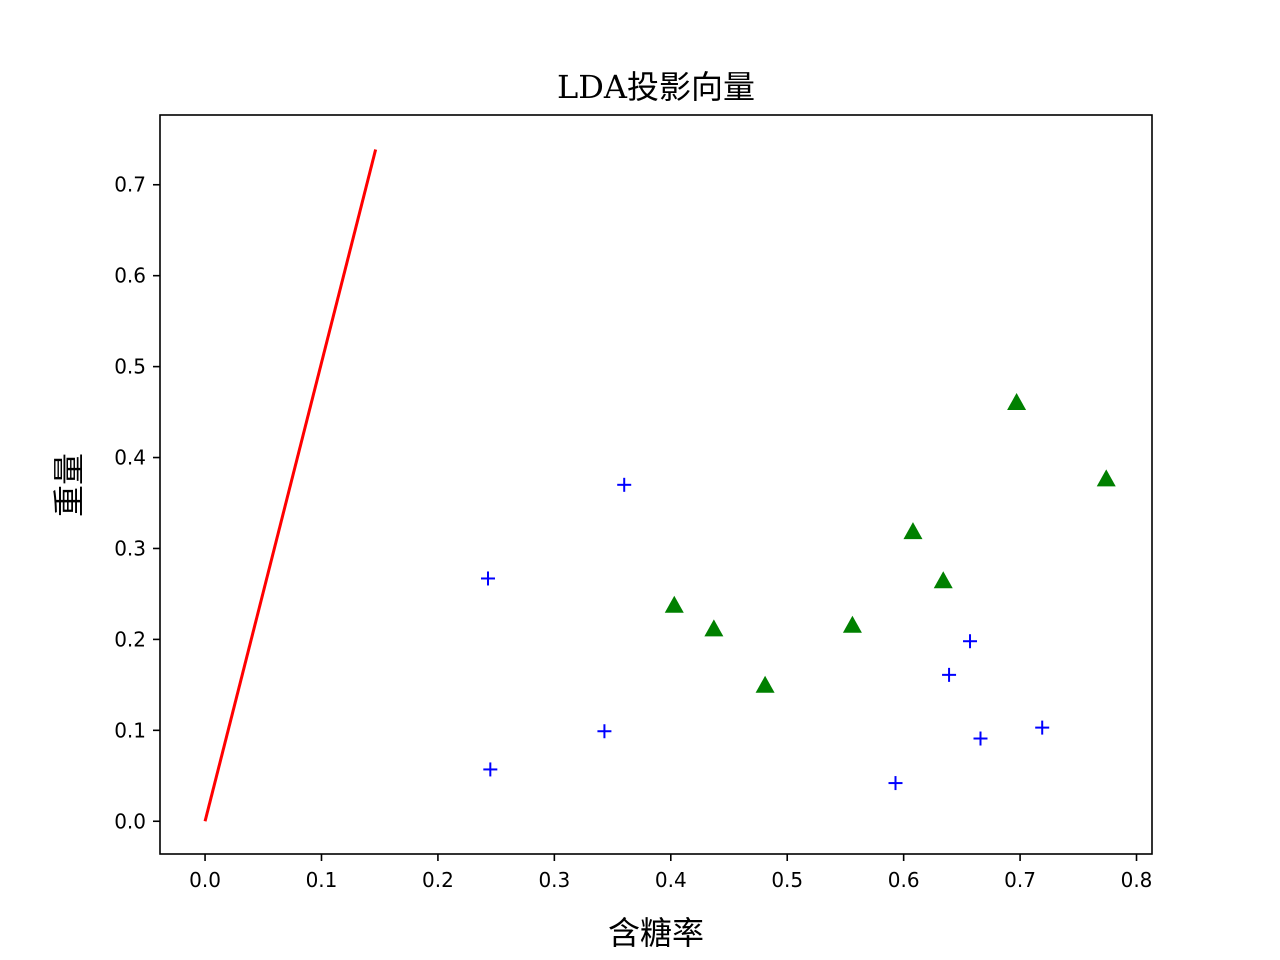 This screenshot has height=960, width=1280. Describe the element at coordinates (438, 880) in the screenshot. I see `x-tick-label: 0.2` at that location.